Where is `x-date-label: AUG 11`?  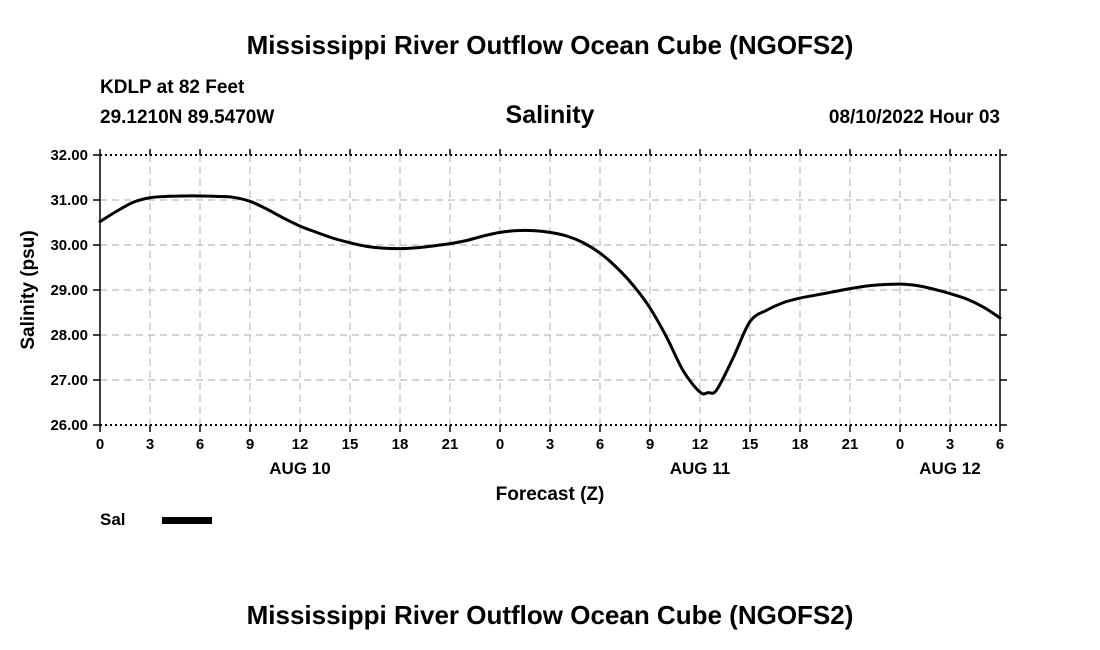
x-date-label: AUG 11 is located at coordinates (700, 468).